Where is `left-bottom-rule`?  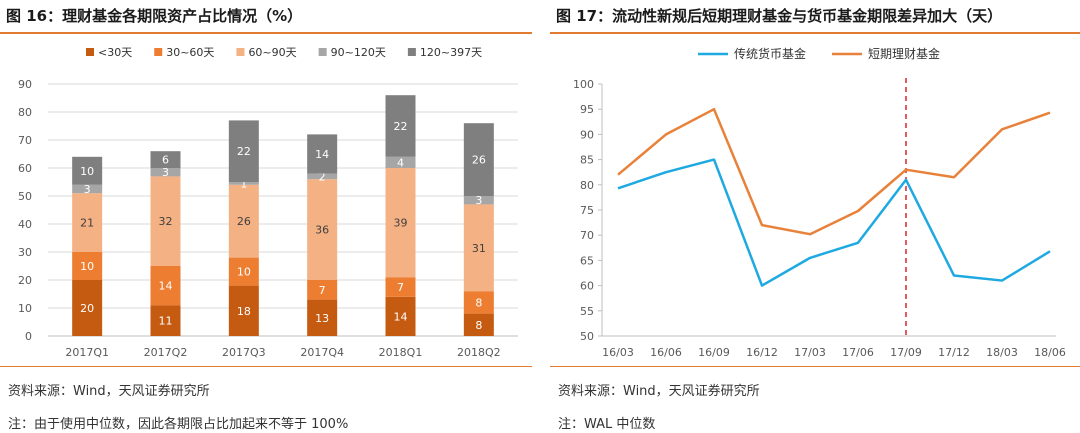
left-bottom-rule is located at coordinates (266, 366).